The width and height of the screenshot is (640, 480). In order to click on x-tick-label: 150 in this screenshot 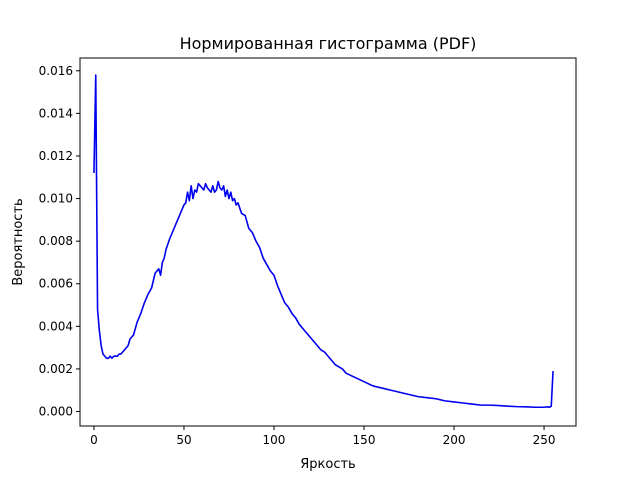, I will do `click(364, 440)`.